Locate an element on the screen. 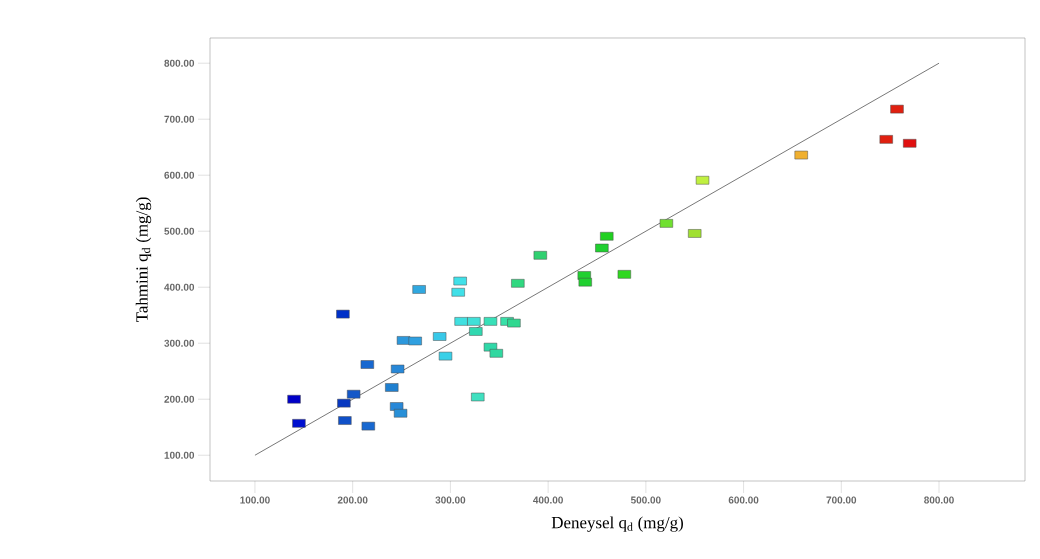 This screenshot has height=559, width=1040. x-tick-label: 700.00 is located at coordinates (841, 500).